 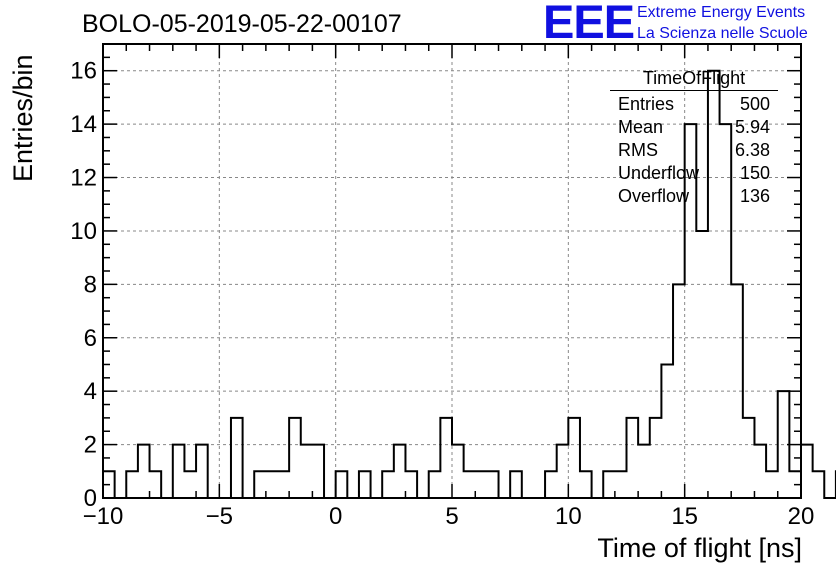 I want to click on stats-row-rms: RMS 6.38, so click(x=694, y=150).